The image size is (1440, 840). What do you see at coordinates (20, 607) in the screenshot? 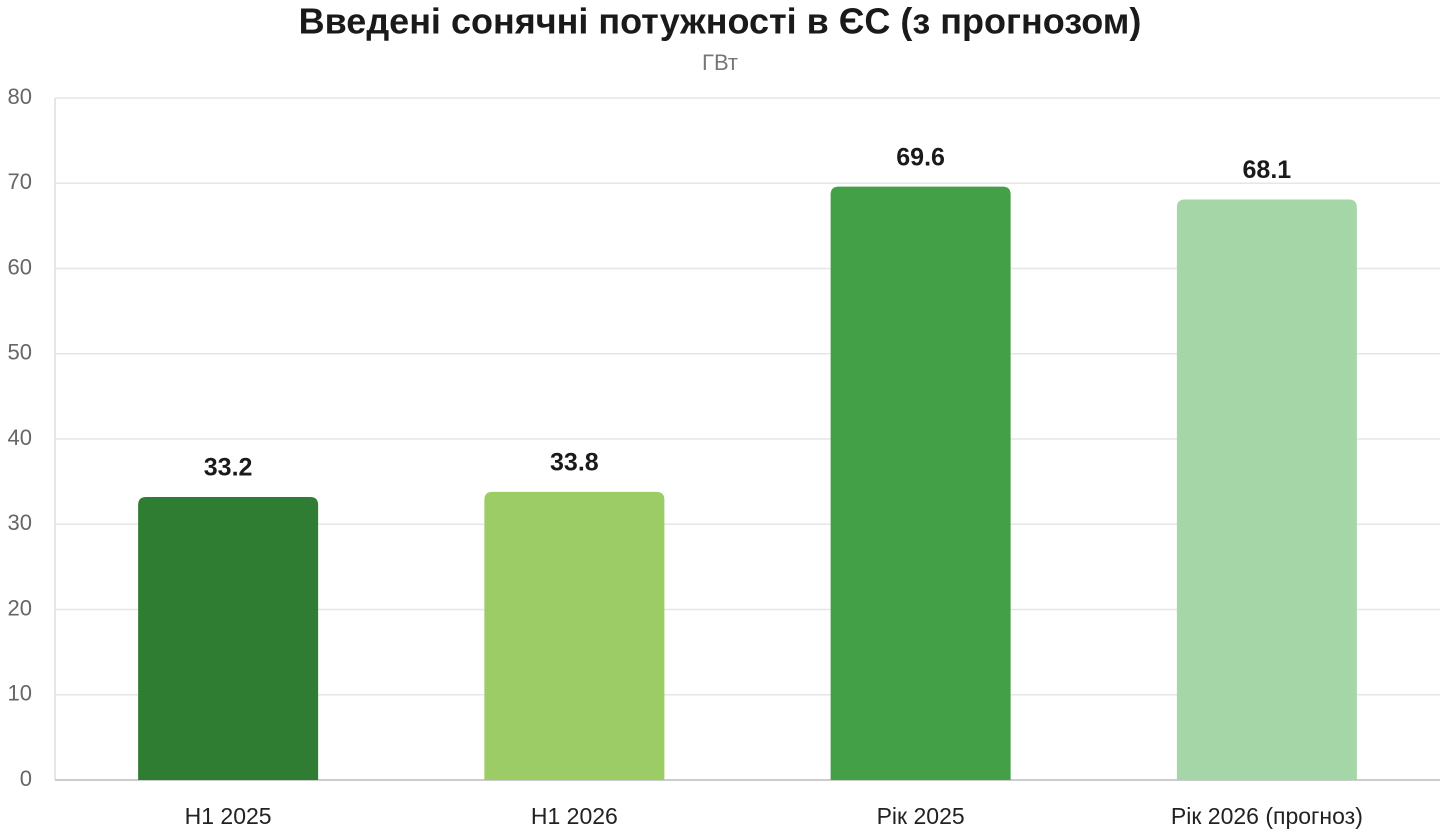
I see `y-tick-label: 20` at bounding box center [20, 607].